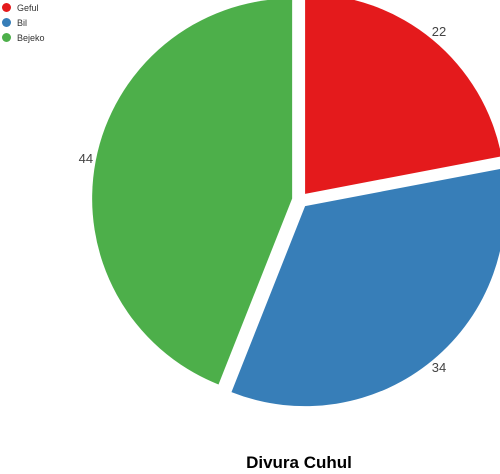 The height and width of the screenshot is (474, 500). What do you see at coordinates (6, 22) in the screenshot?
I see `legend-marker-bil` at bounding box center [6, 22].